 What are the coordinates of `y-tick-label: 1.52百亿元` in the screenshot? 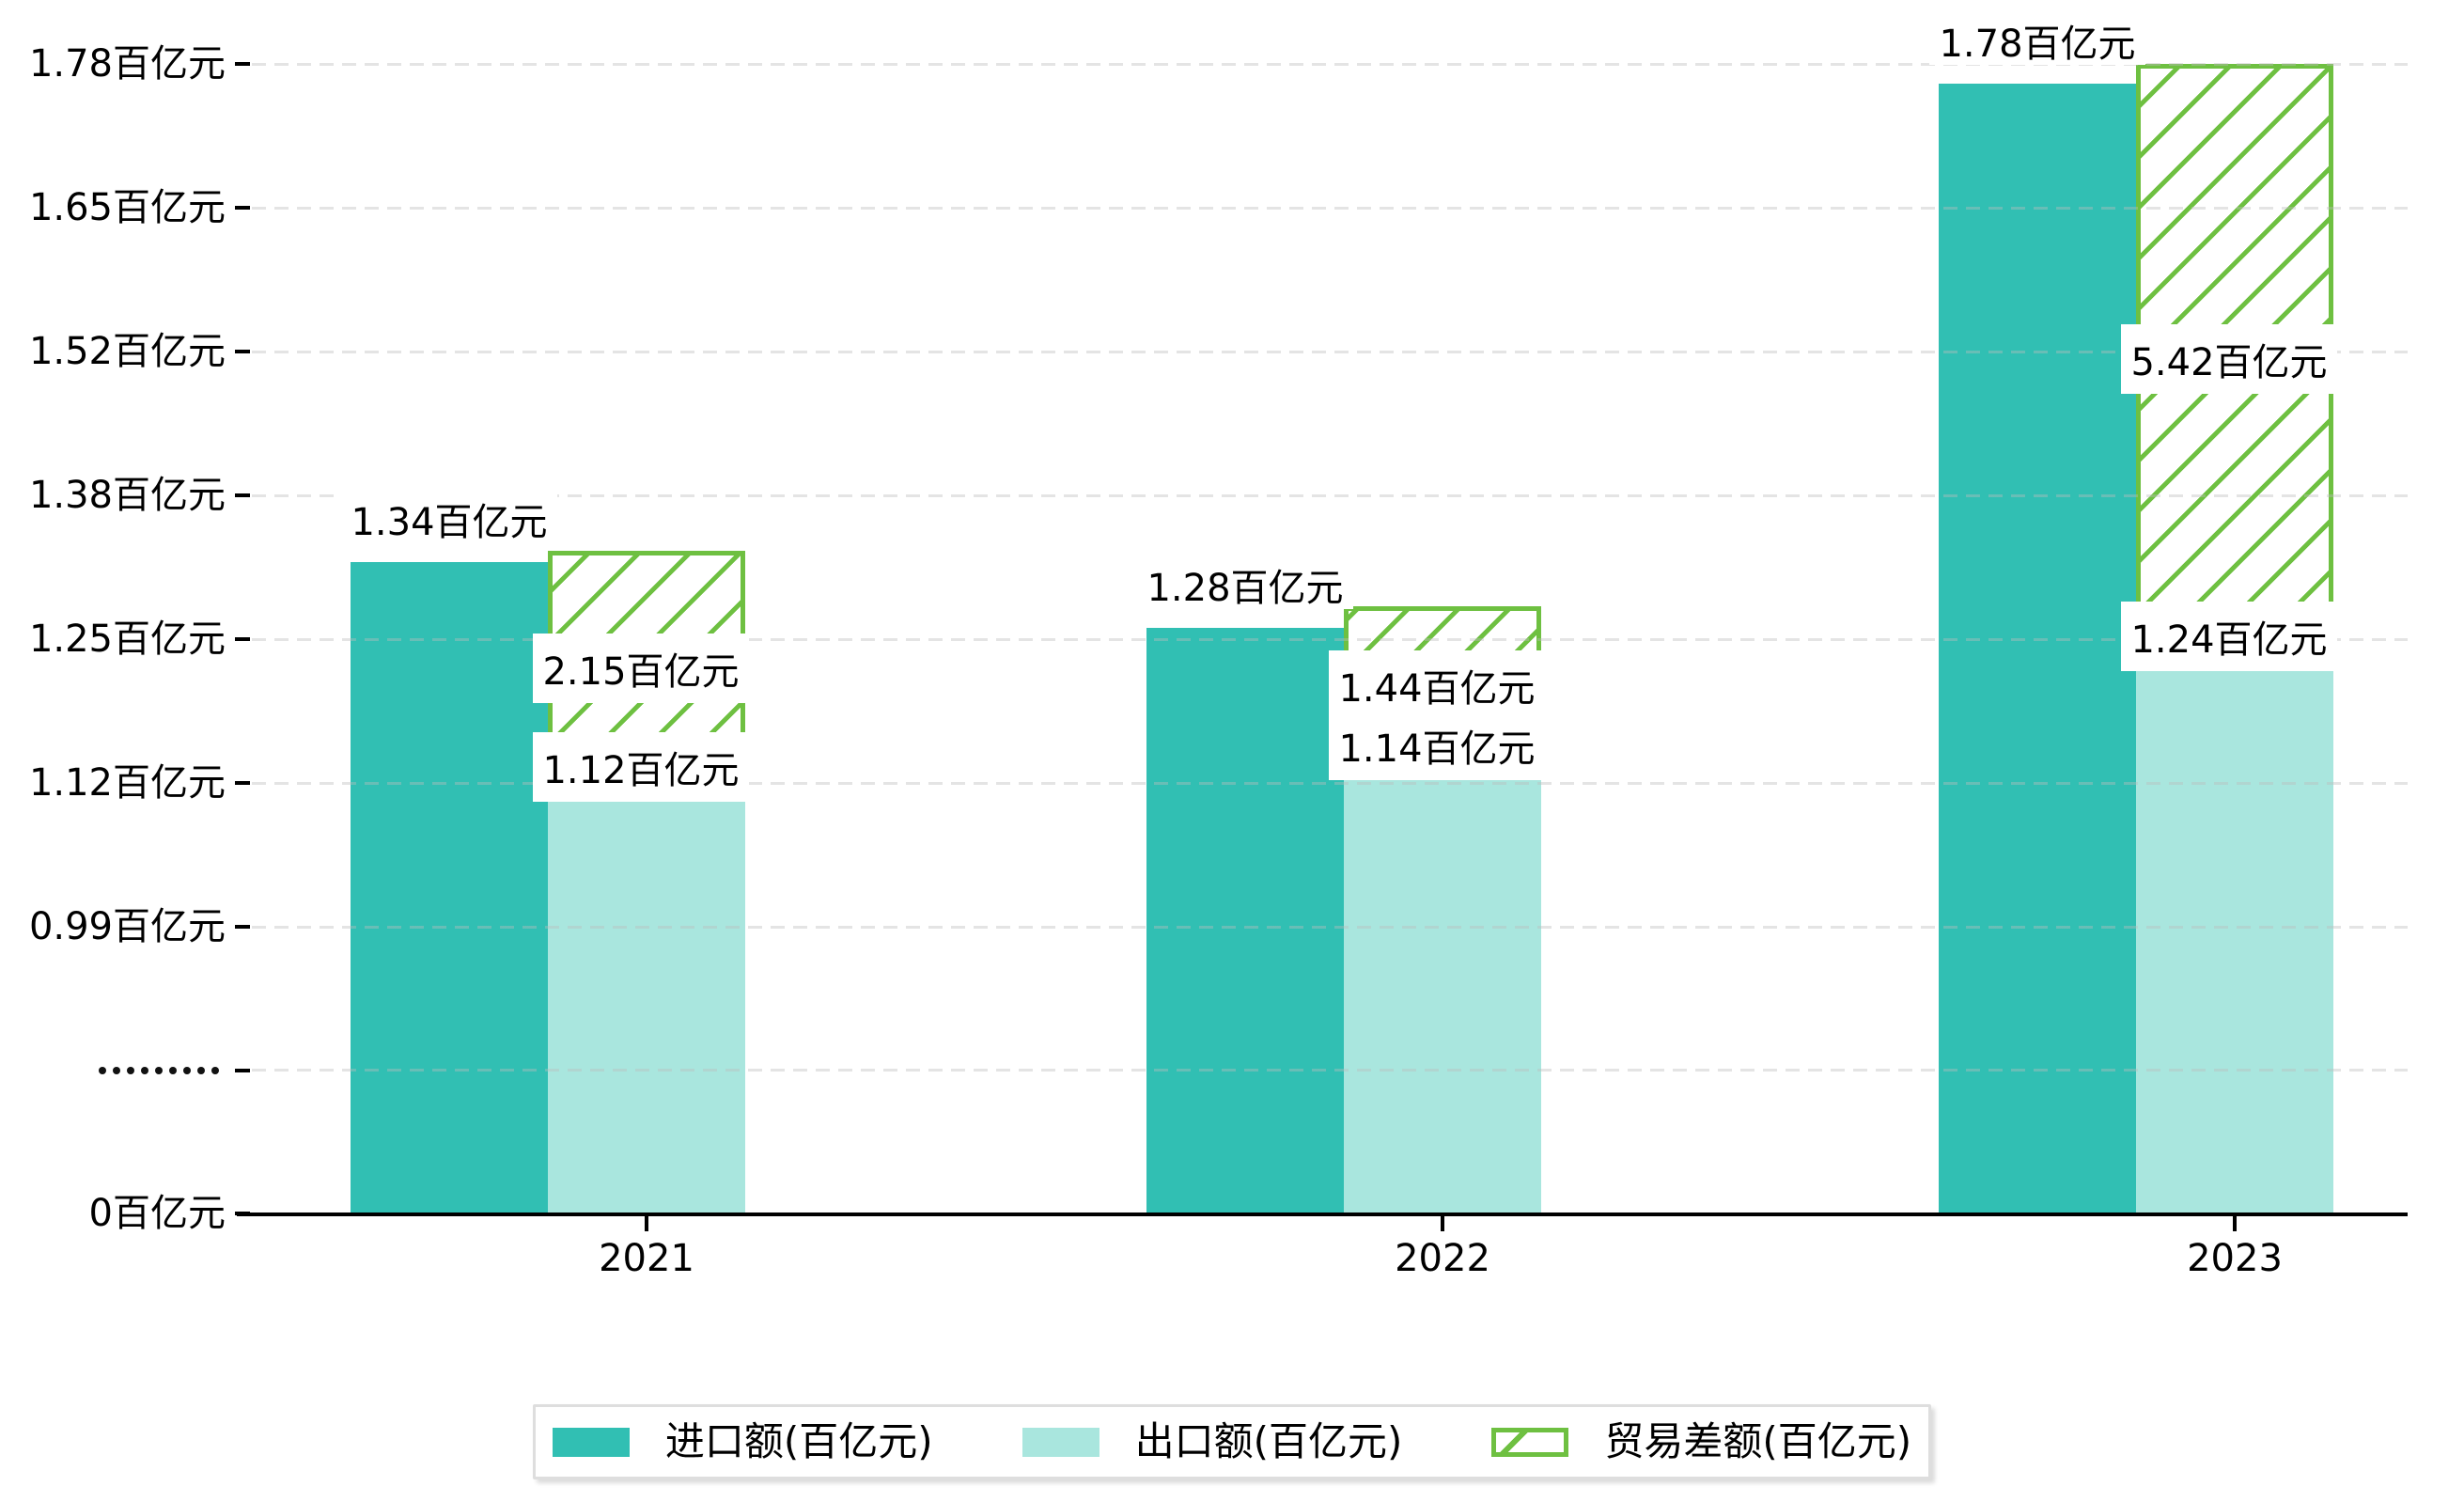 It's located at (127, 352).